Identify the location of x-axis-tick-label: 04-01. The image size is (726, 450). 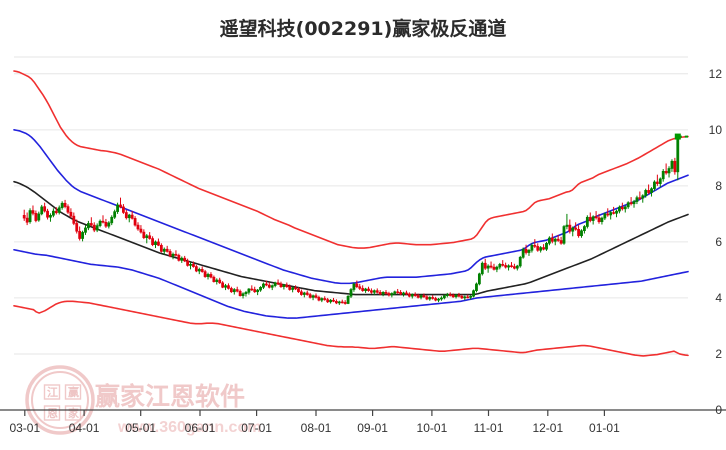
(84, 428).